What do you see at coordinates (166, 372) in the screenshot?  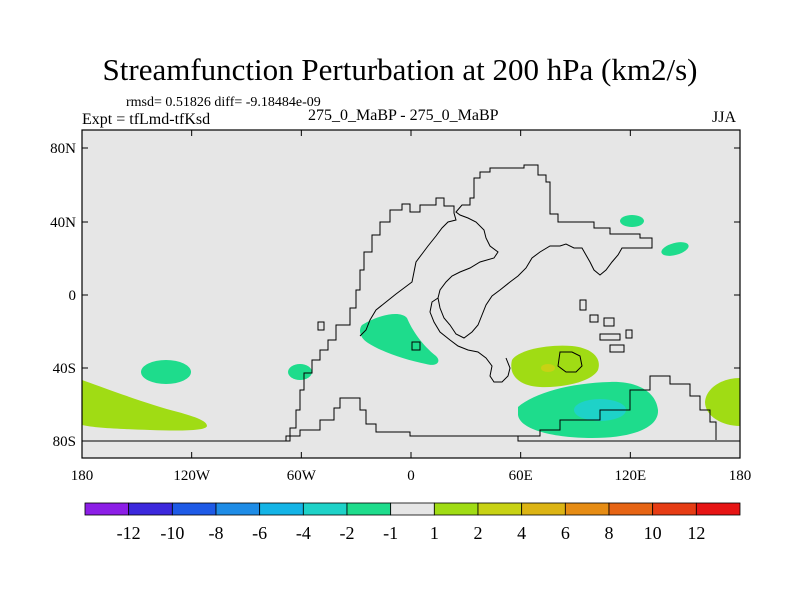 I see `south-pacific-negative-small` at bounding box center [166, 372].